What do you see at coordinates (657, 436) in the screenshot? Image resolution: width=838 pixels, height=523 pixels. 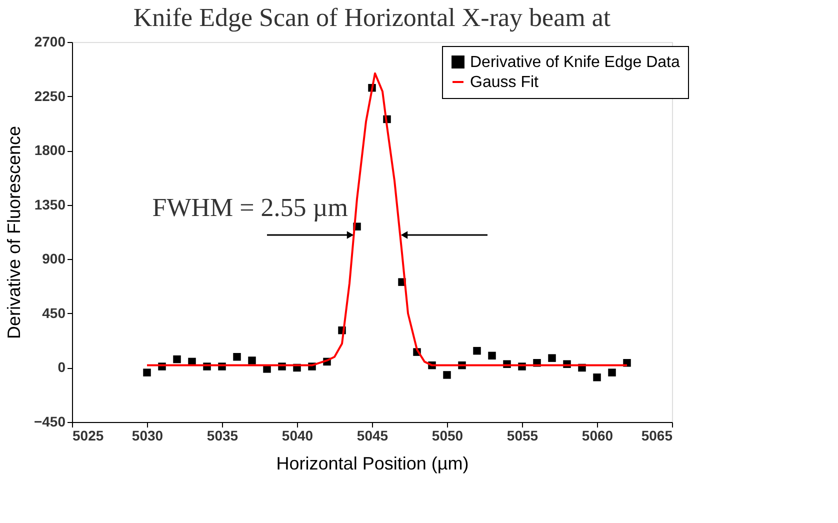 I see `x-tick-label: 5065` at bounding box center [657, 436].